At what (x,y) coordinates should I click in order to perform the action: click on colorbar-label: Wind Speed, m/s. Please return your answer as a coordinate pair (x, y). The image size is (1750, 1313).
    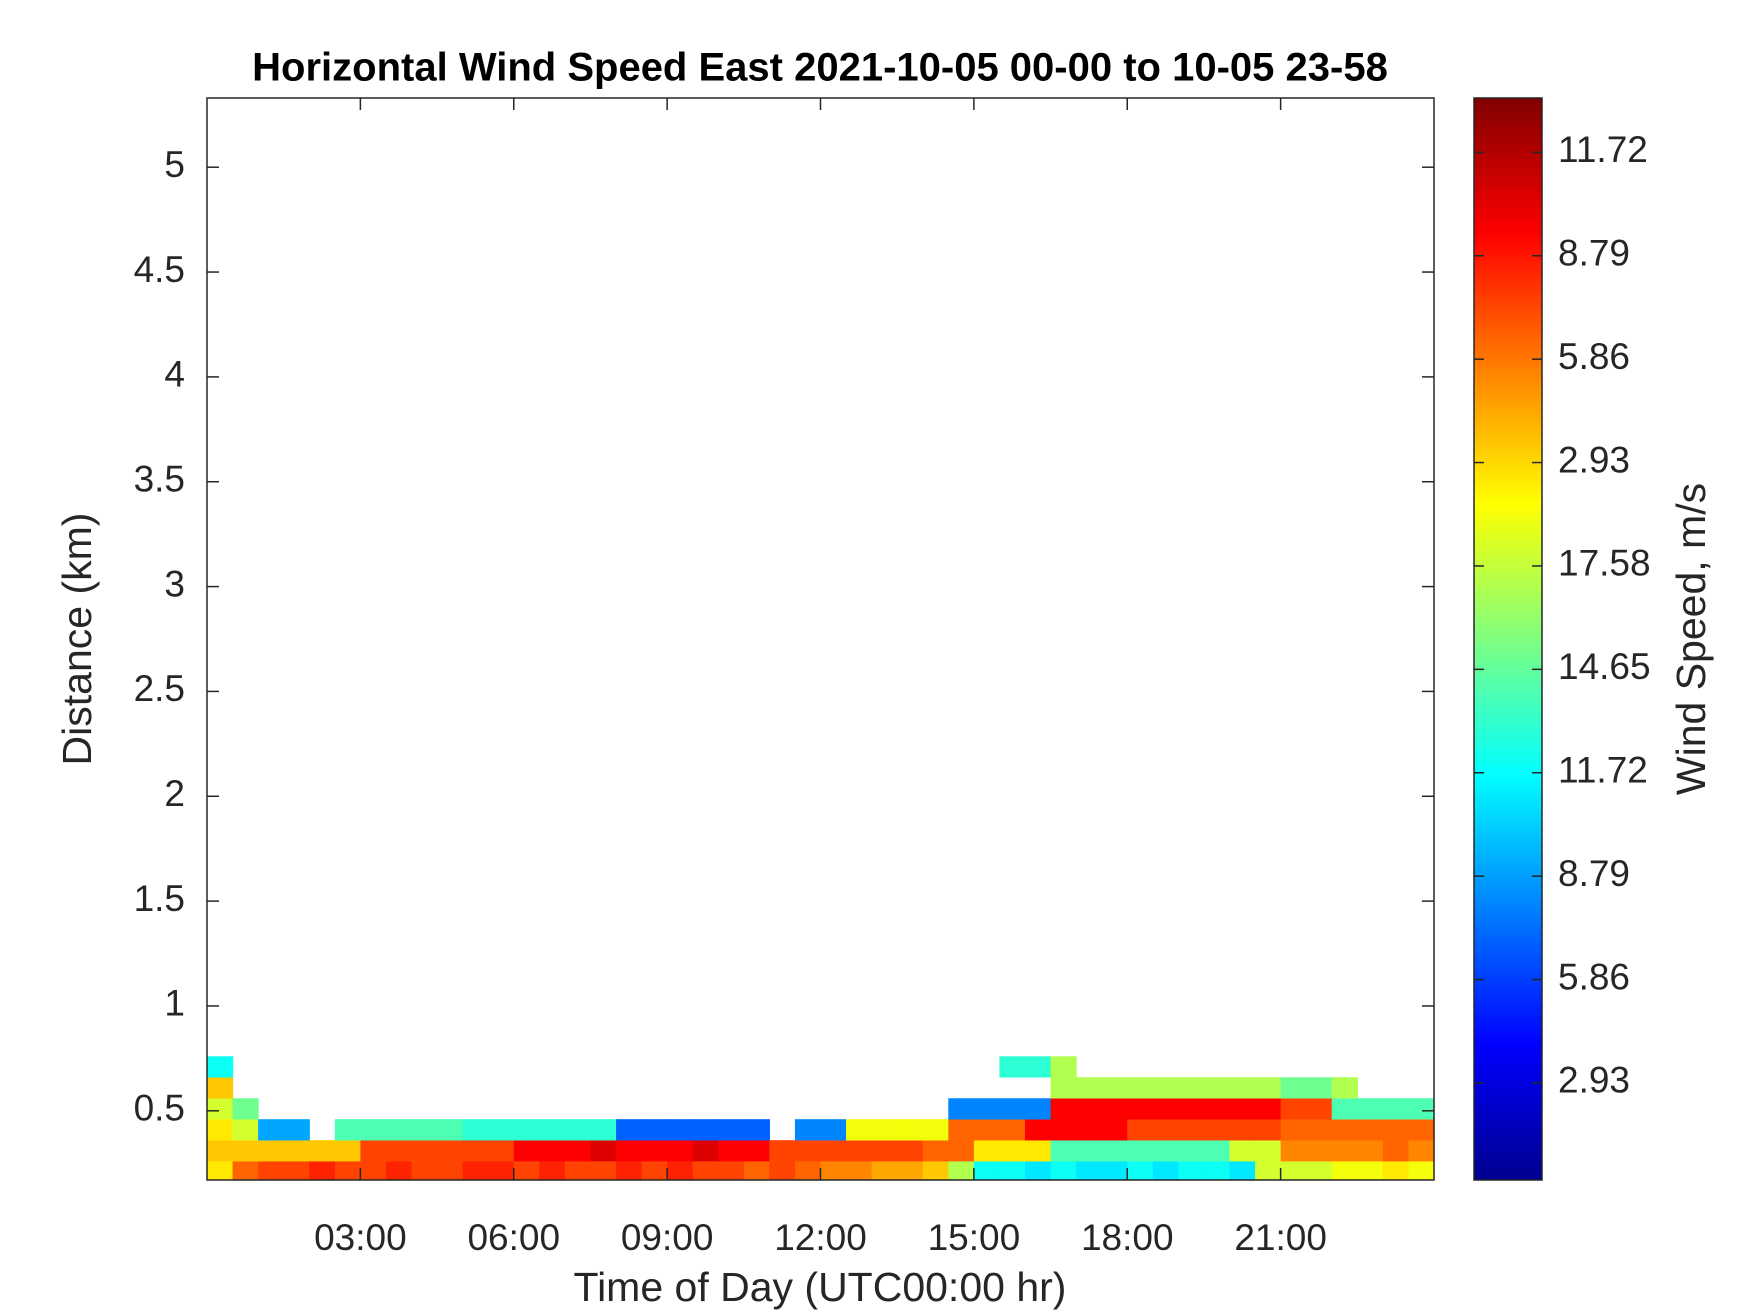
    Looking at the image, I should click on (1691, 639).